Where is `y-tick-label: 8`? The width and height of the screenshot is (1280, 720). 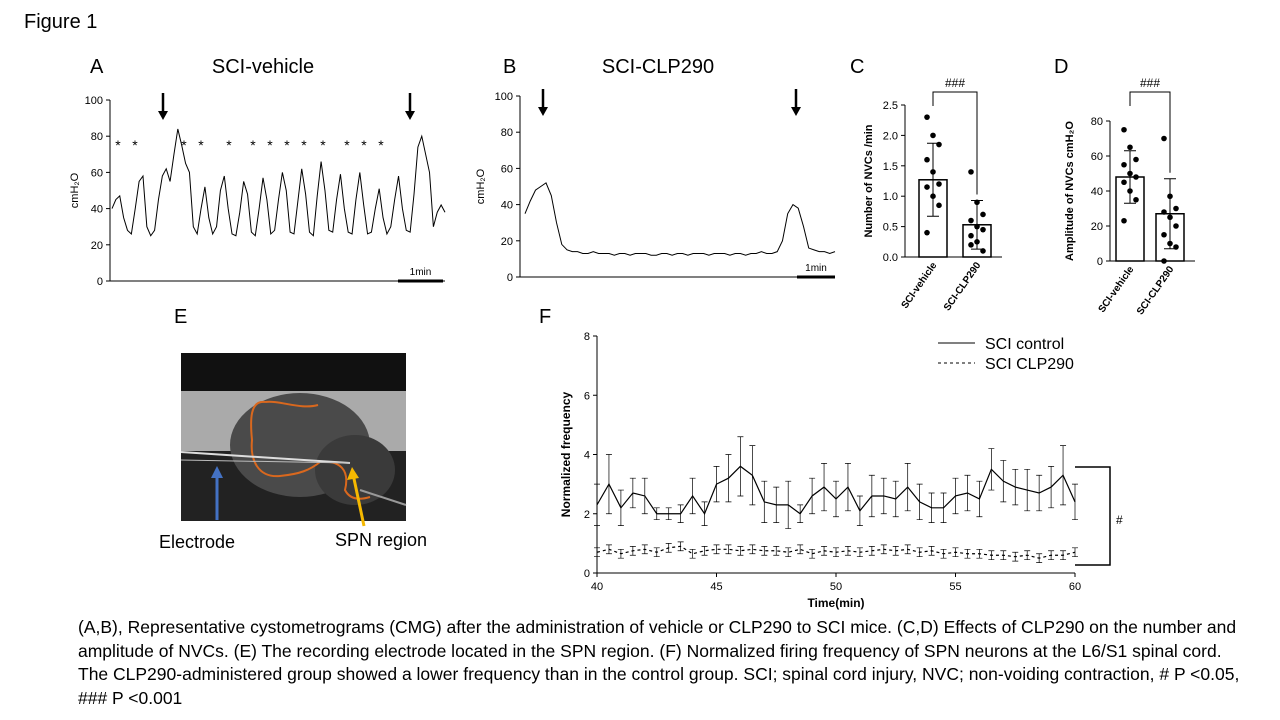
y-tick-label: 8 is located at coordinates (587, 337).